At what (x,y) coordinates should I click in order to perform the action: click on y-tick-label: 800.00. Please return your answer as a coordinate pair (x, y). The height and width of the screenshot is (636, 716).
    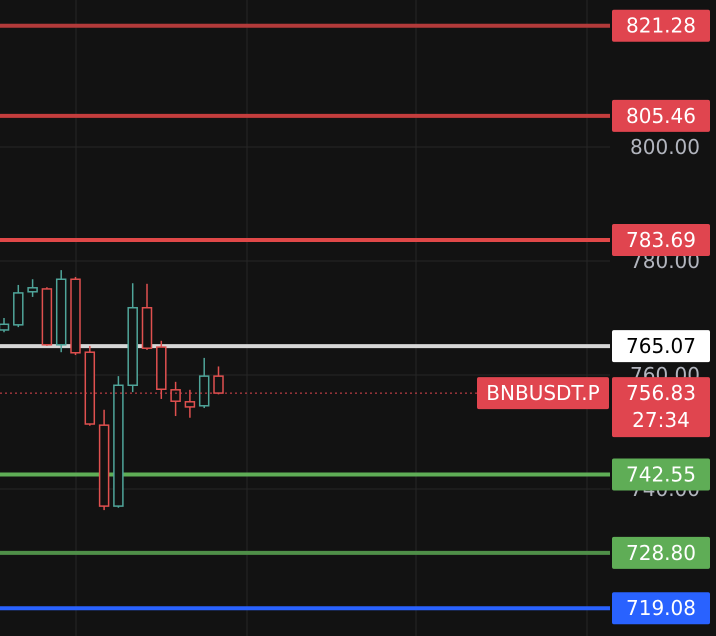
    Looking at the image, I should click on (665, 147).